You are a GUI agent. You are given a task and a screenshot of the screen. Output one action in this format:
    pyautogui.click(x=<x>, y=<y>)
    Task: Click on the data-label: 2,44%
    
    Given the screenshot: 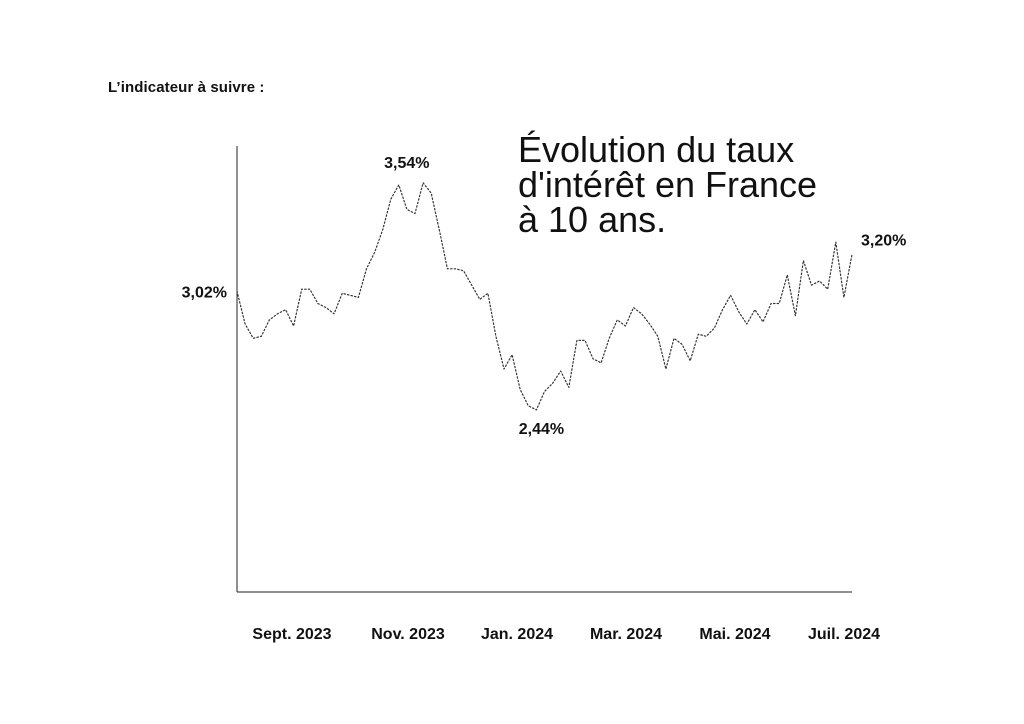 What is the action you would take?
    pyautogui.click(x=541, y=429)
    